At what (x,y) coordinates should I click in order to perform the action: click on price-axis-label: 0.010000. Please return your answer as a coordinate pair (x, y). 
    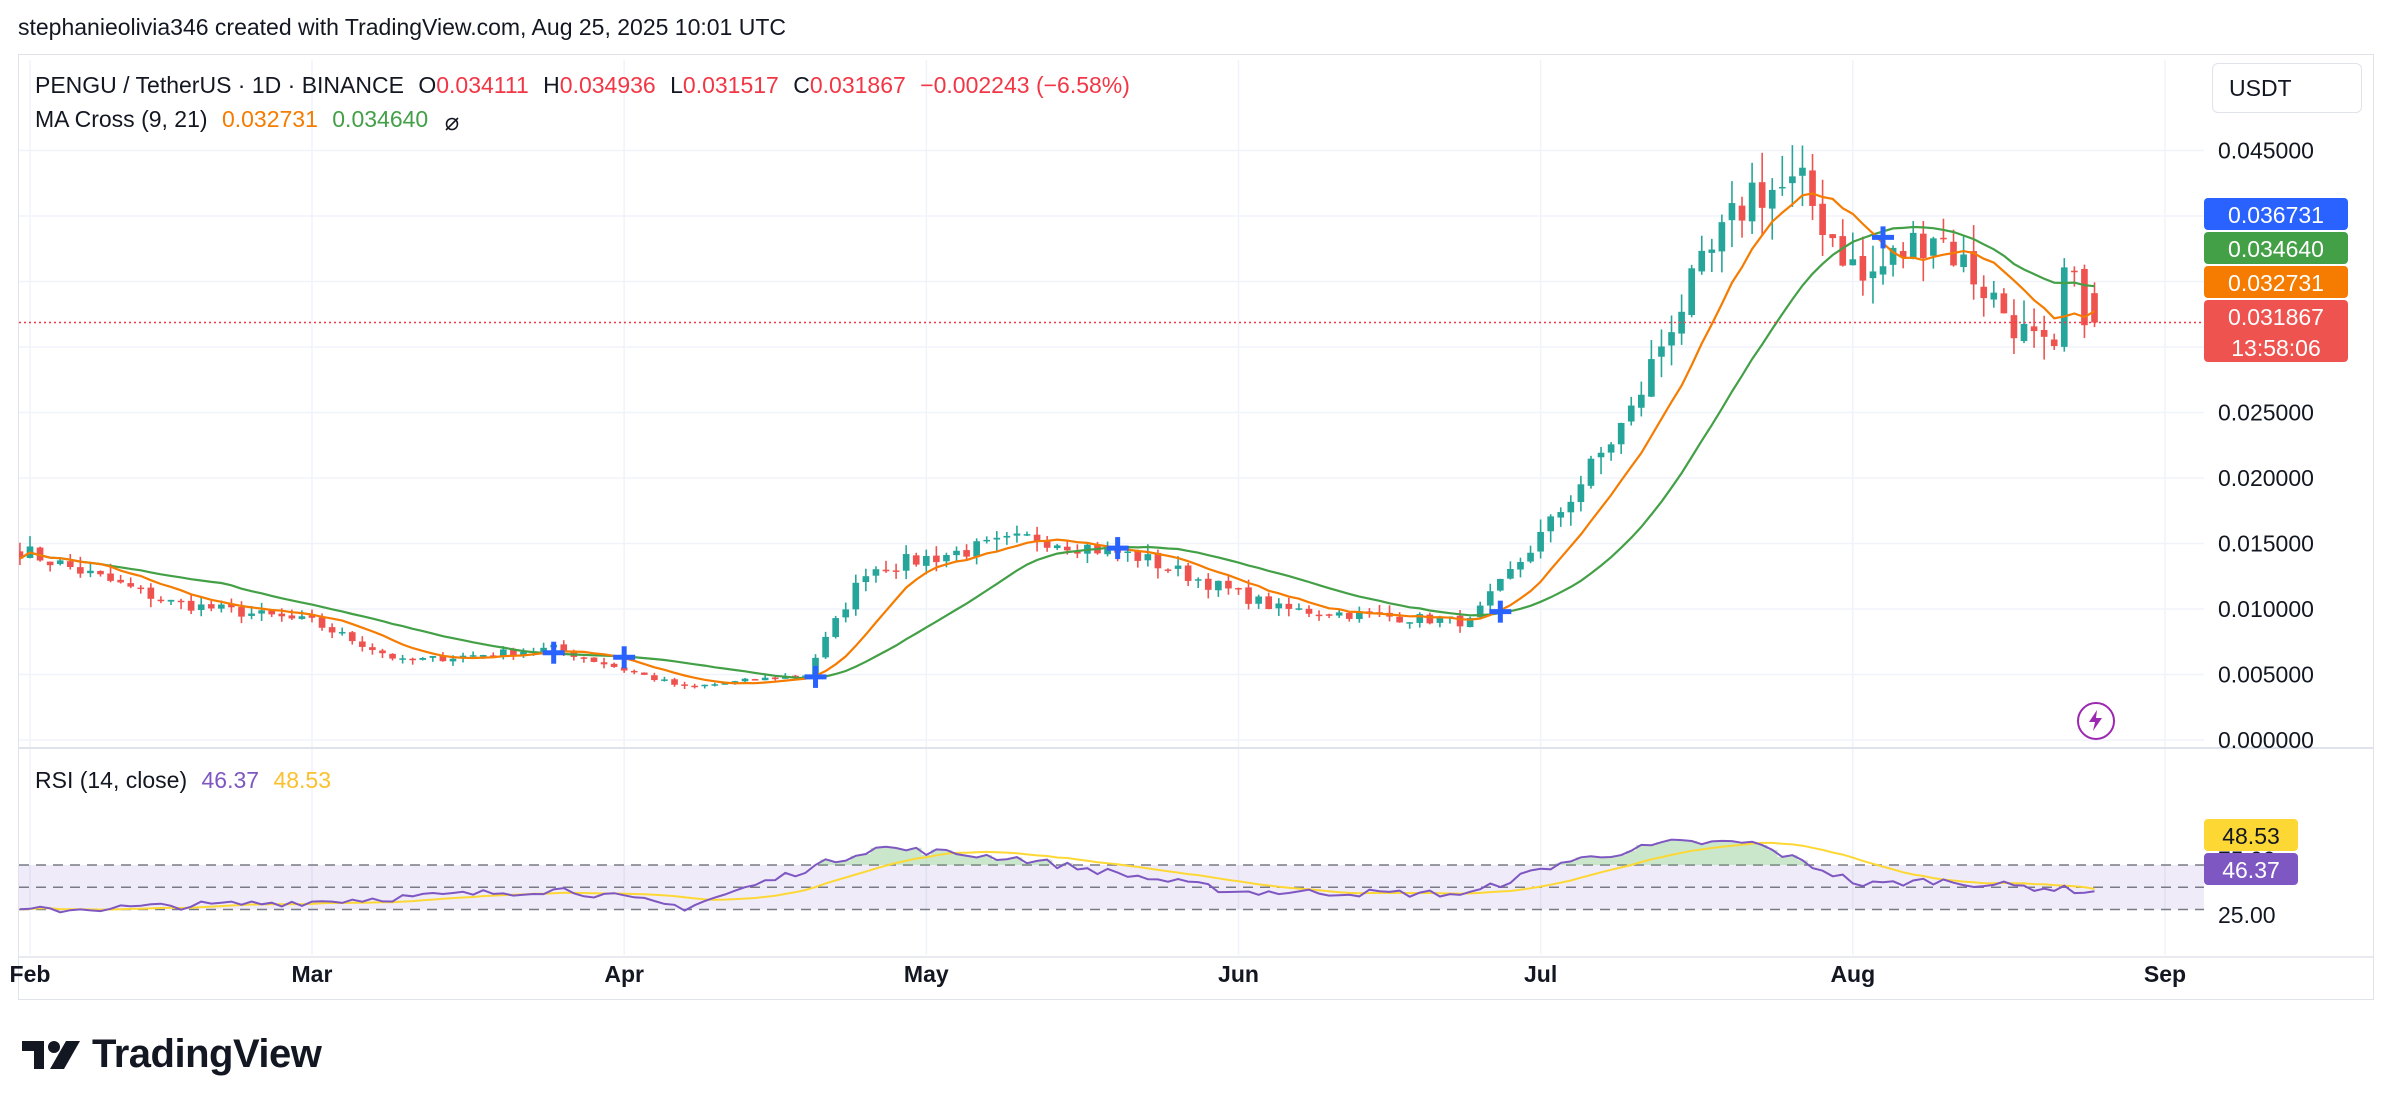
    Looking at the image, I should click on (2266, 609).